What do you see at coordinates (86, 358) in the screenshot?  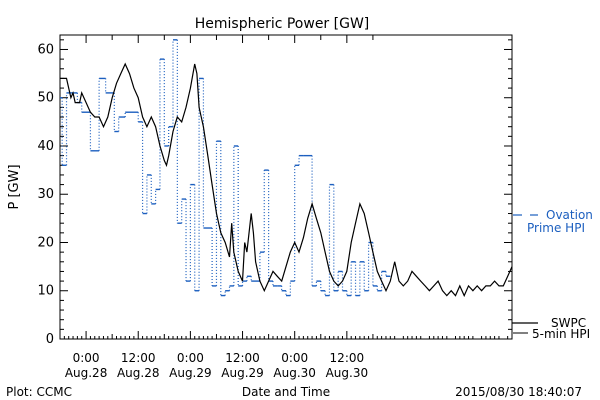 I see `x-tick-time-0: 0:00` at bounding box center [86, 358].